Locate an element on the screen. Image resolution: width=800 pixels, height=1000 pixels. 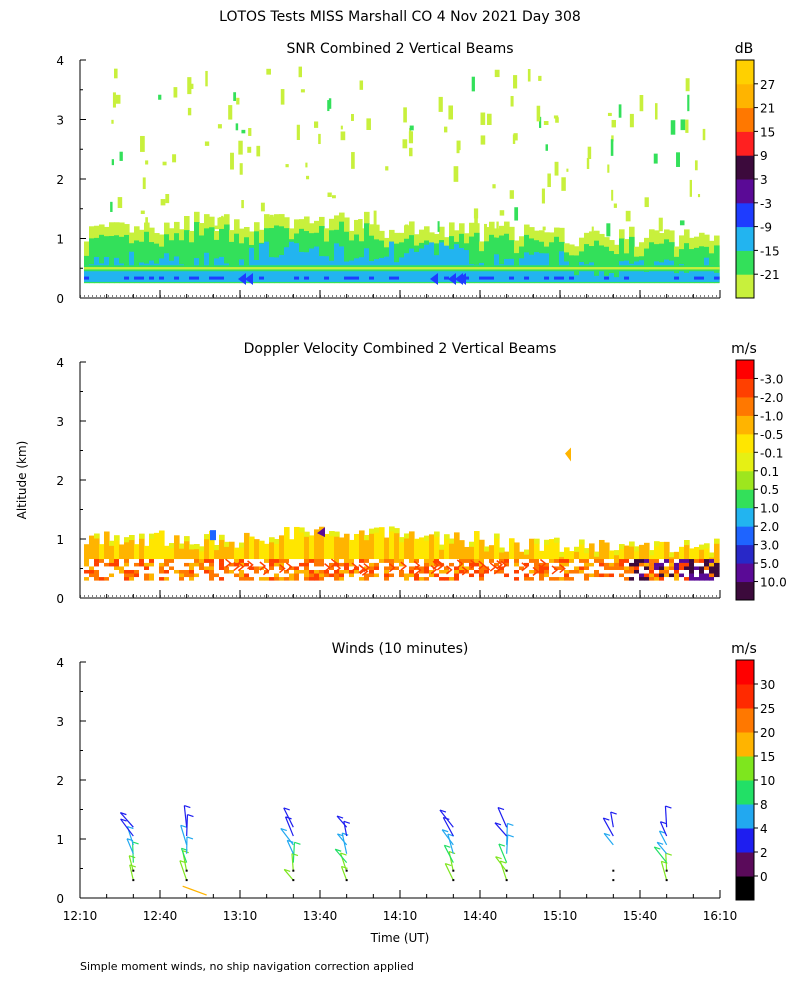
wind-station-dot is located at coordinates (186, 870).